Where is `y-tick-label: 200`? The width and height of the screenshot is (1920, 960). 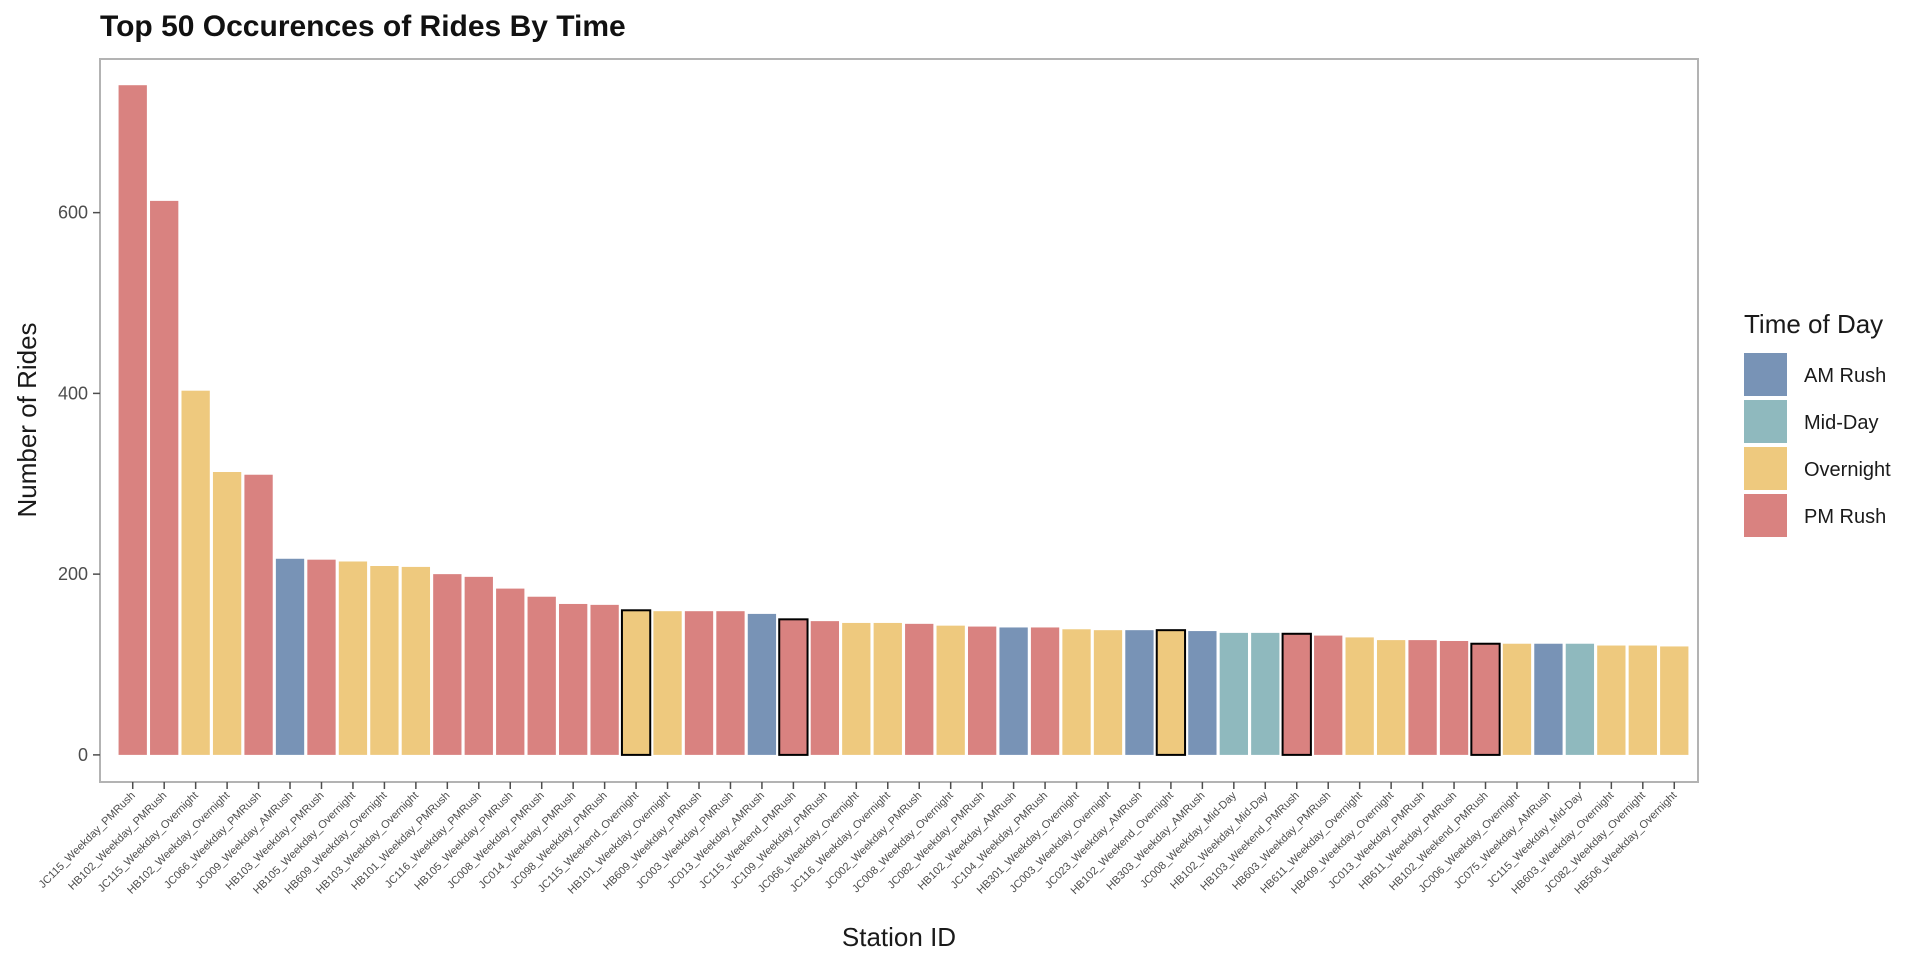
y-tick-label: 200 is located at coordinates (73, 574).